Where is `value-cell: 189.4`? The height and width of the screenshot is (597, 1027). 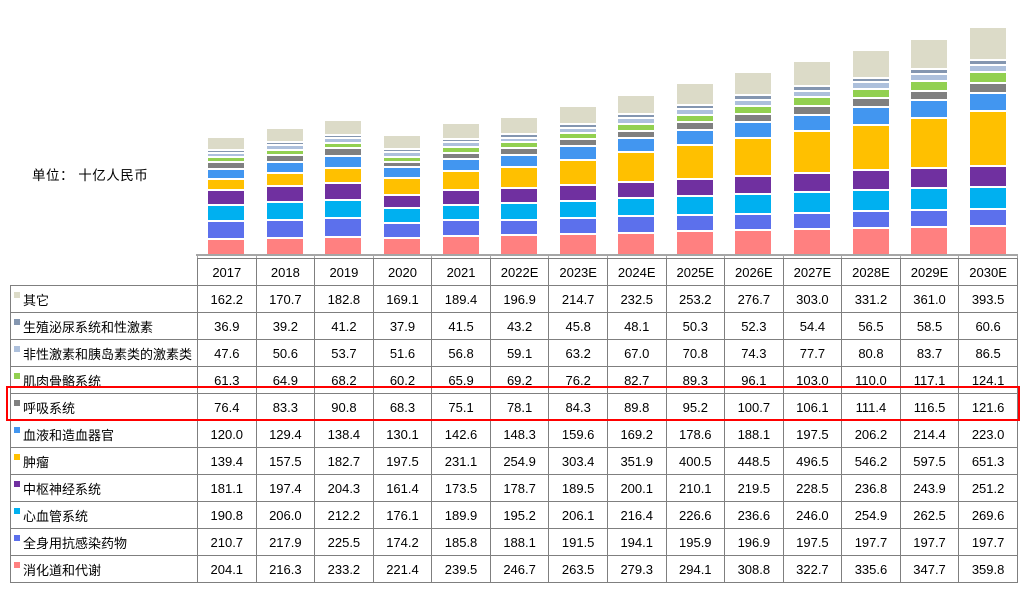 value-cell: 189.4 is located at coordinates (461, 299).